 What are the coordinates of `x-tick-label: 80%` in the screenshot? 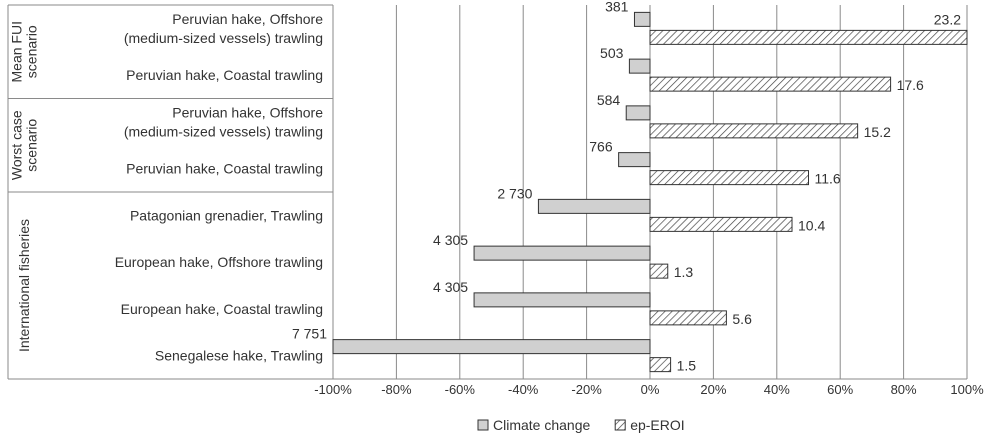 It's located at (904, 389).